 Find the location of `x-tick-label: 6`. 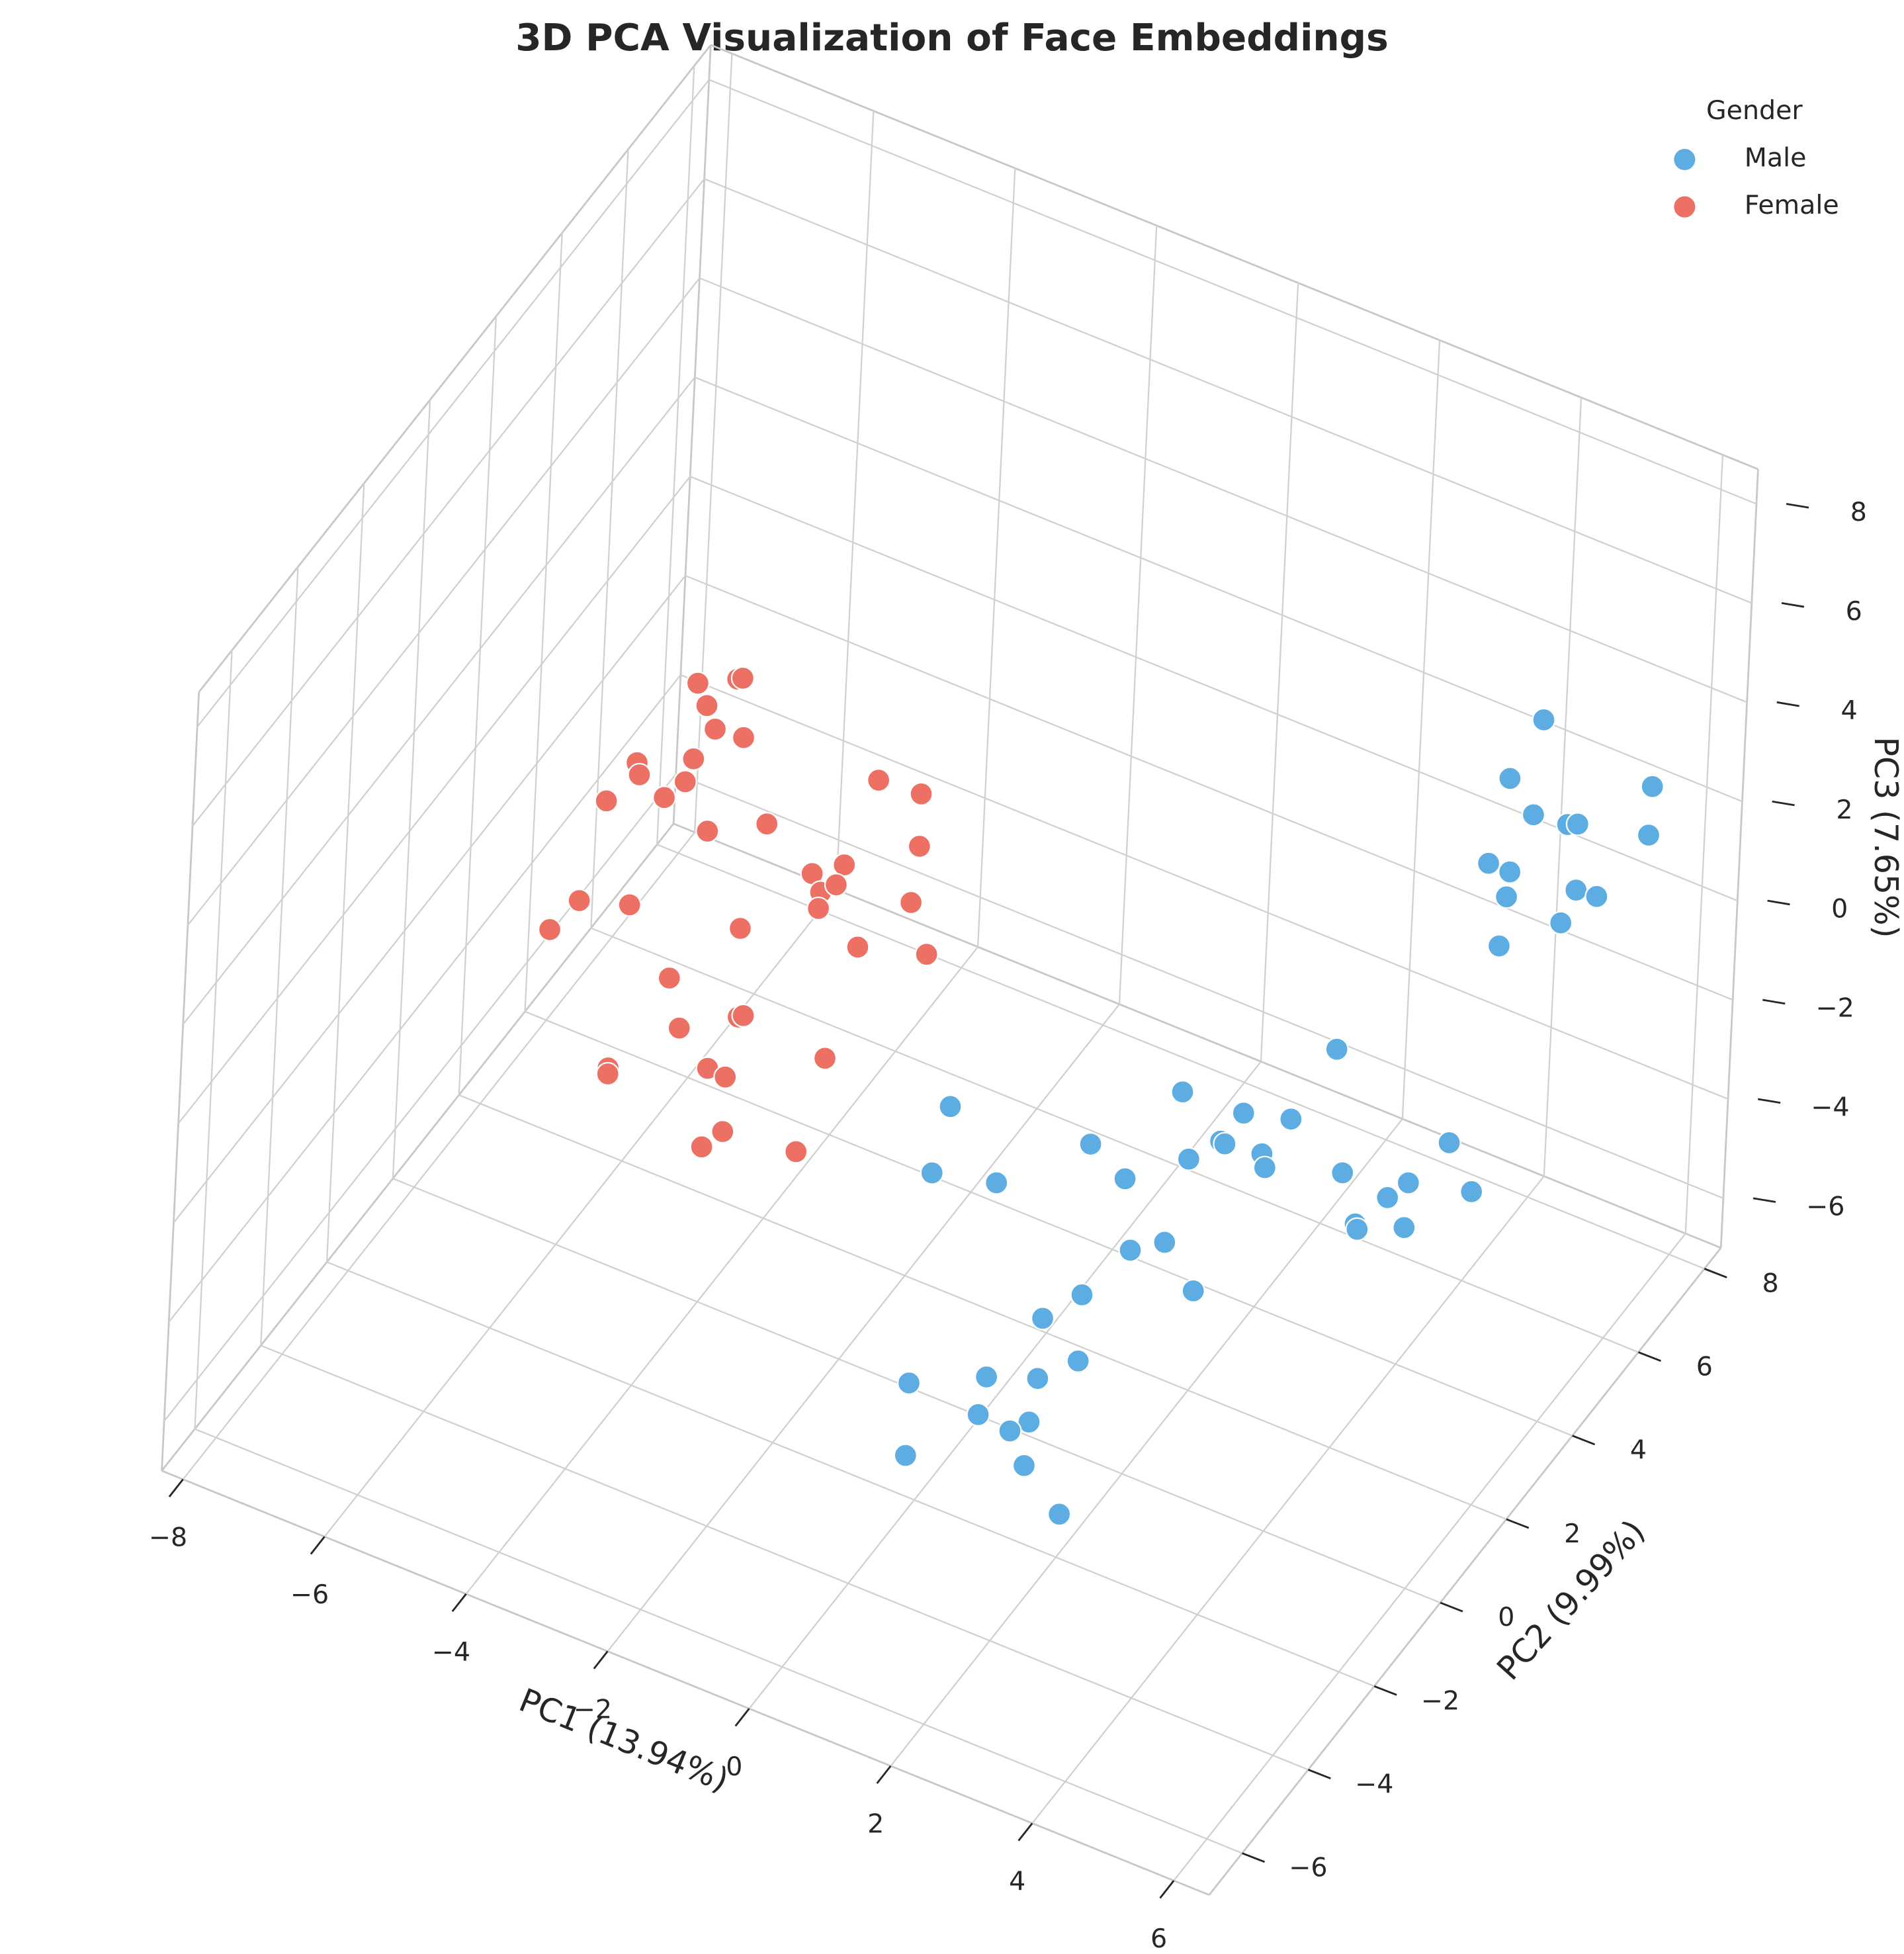

x-tick-label: 6 is located at coordinates (1158, 1939).